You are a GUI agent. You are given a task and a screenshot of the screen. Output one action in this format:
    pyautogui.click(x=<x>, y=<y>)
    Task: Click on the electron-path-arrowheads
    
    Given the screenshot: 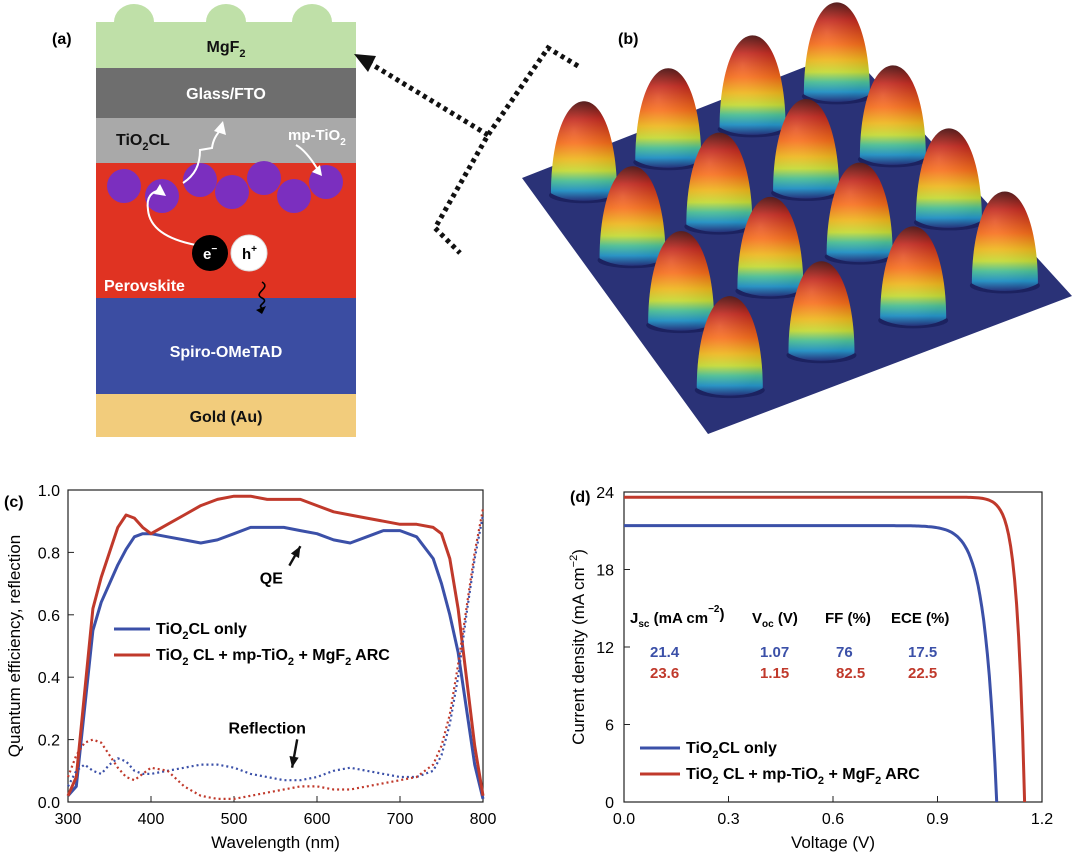 What is the action you would take?
    pyautogui.click(x=238, y=158)
    